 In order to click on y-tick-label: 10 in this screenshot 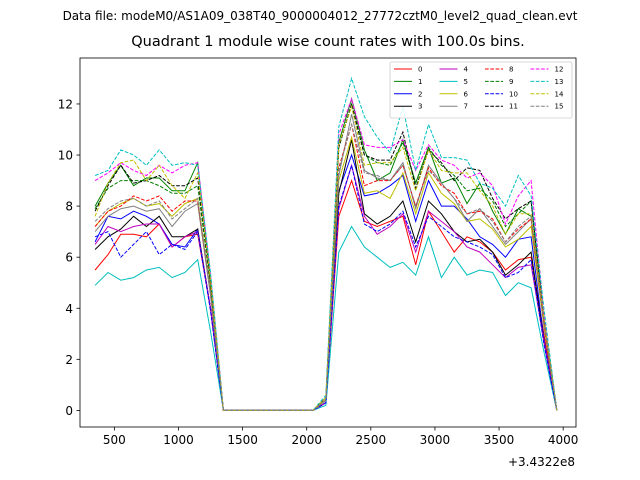, I will do `click(65, 156)`.